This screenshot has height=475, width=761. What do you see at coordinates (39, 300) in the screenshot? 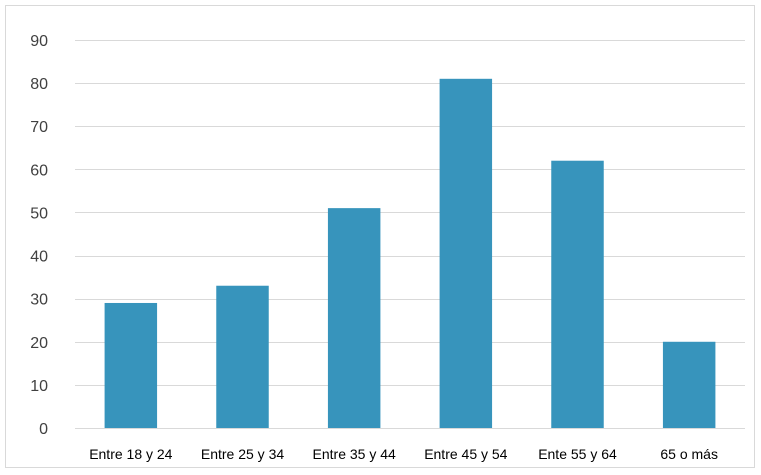
I see `y-tick-label: 30` at bounding box center [39, 300].